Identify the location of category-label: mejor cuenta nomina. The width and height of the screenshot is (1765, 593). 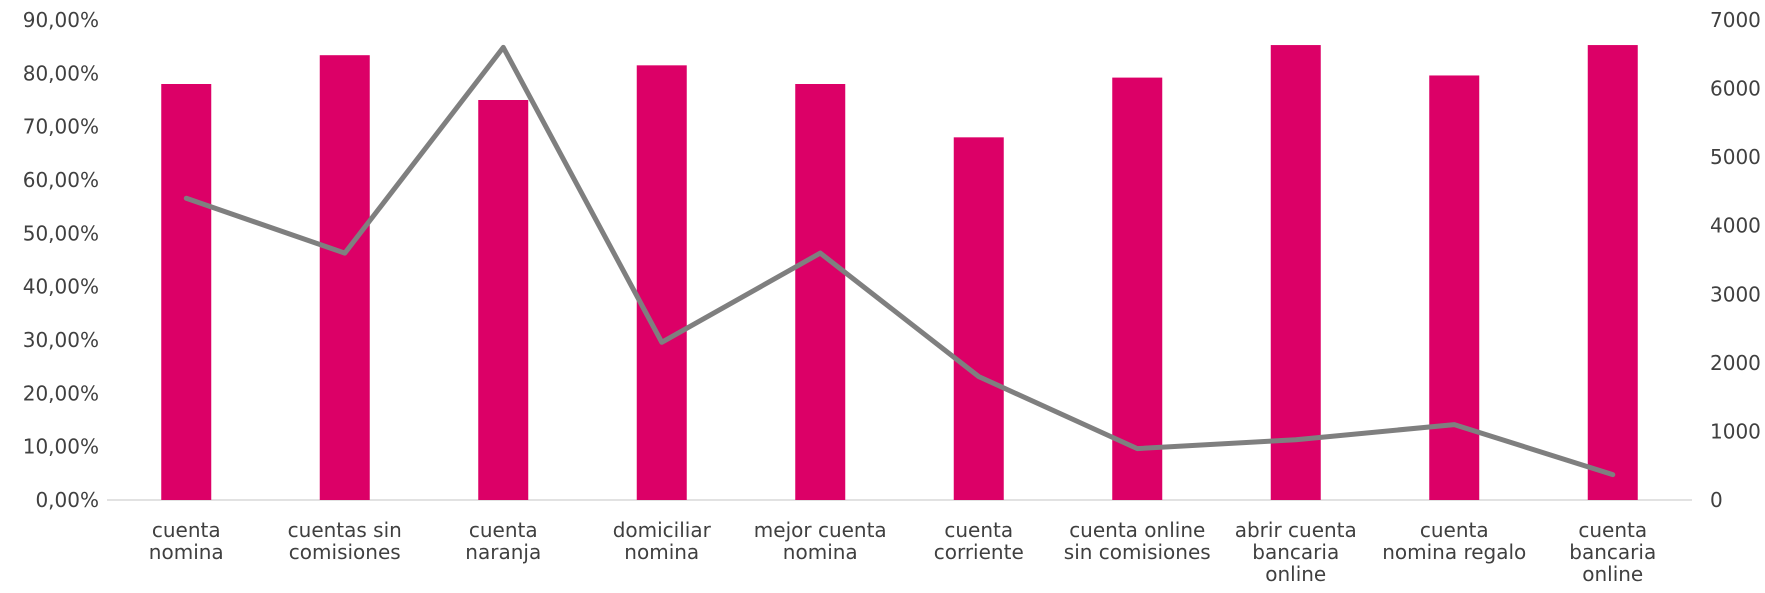
(820, 541).